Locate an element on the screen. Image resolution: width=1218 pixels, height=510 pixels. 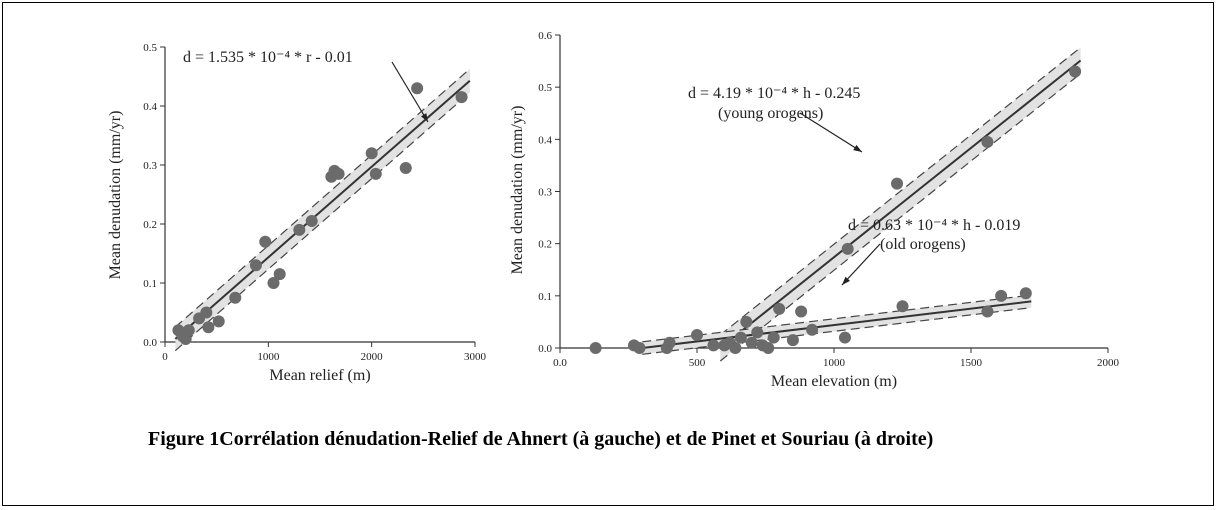
x-axis-label: Mean relief (m) is located at coordinates (319, 375).